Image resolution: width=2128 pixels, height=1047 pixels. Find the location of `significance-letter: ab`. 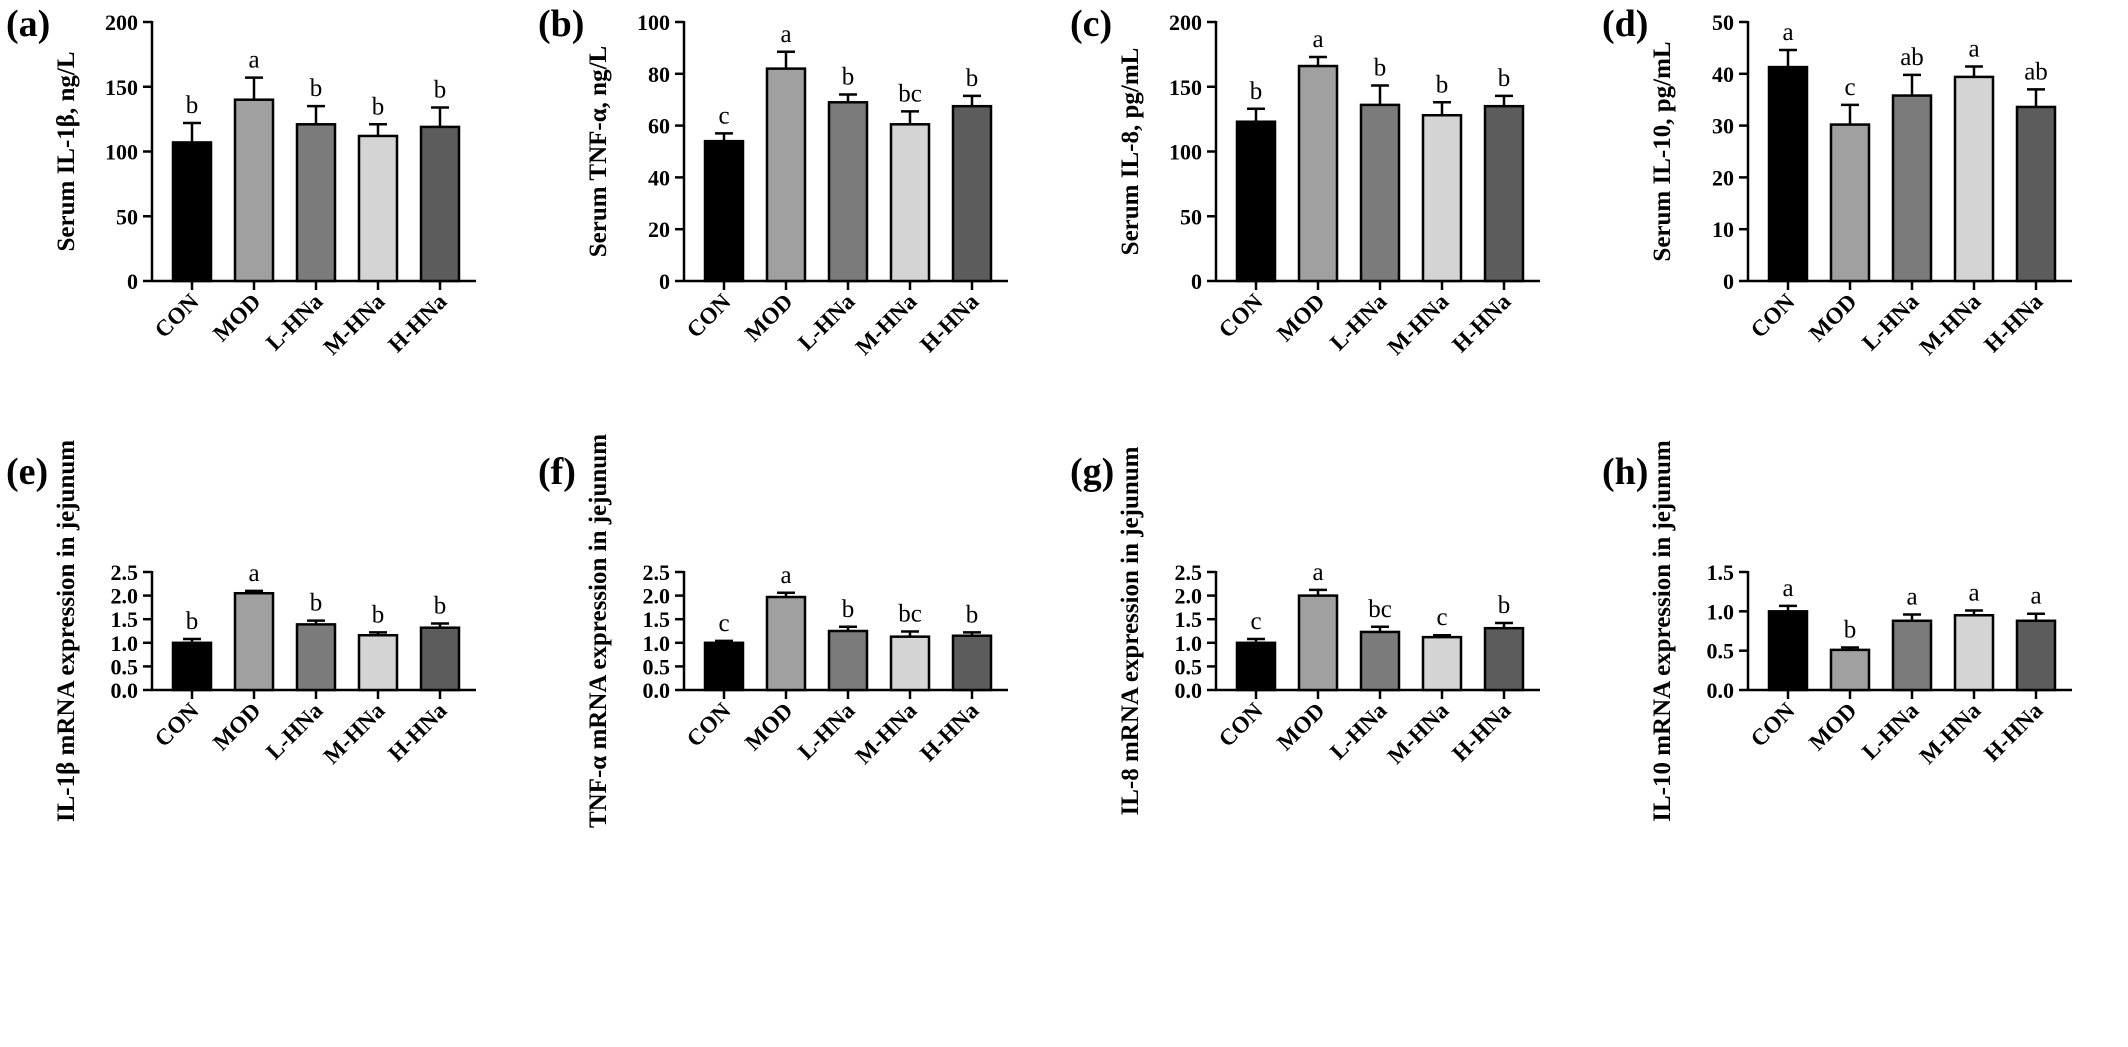

significance-letter: ab is located at coordinates (2036, 71).